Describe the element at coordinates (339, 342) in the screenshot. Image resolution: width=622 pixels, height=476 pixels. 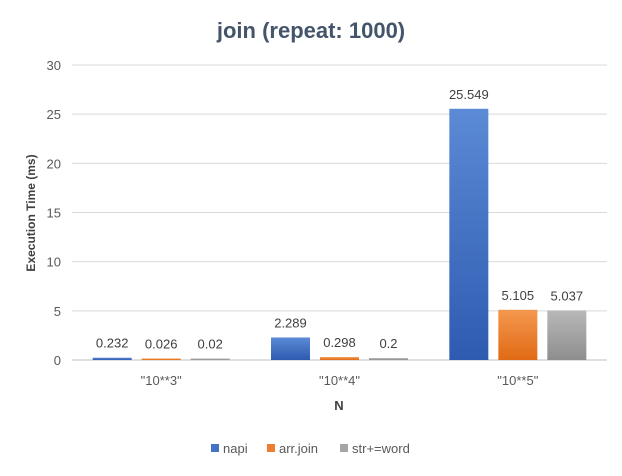
I see `data-label: 0.298` at that location.